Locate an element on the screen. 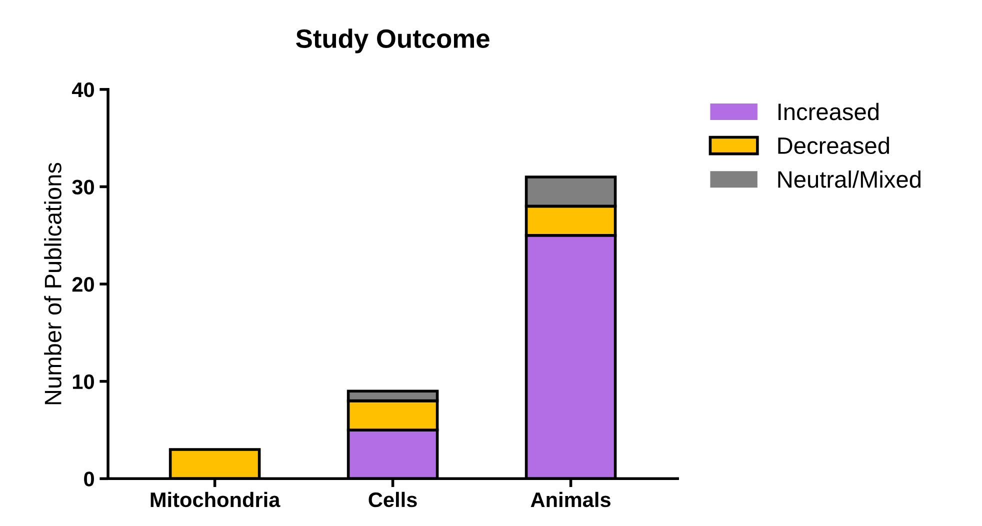 The image size is (982, 526). legend-label: Neutral/Mixed is located at coordinates (849, 179).